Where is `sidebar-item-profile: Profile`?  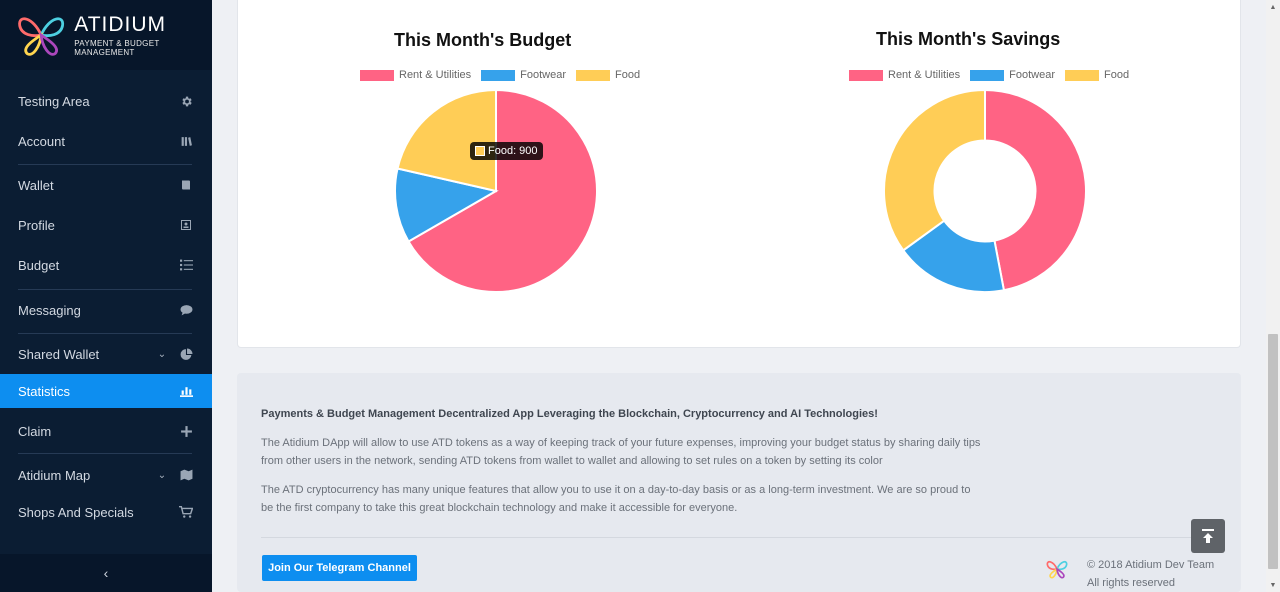 sidebar-item-profile: Profile is located at coordinates (106, 225).